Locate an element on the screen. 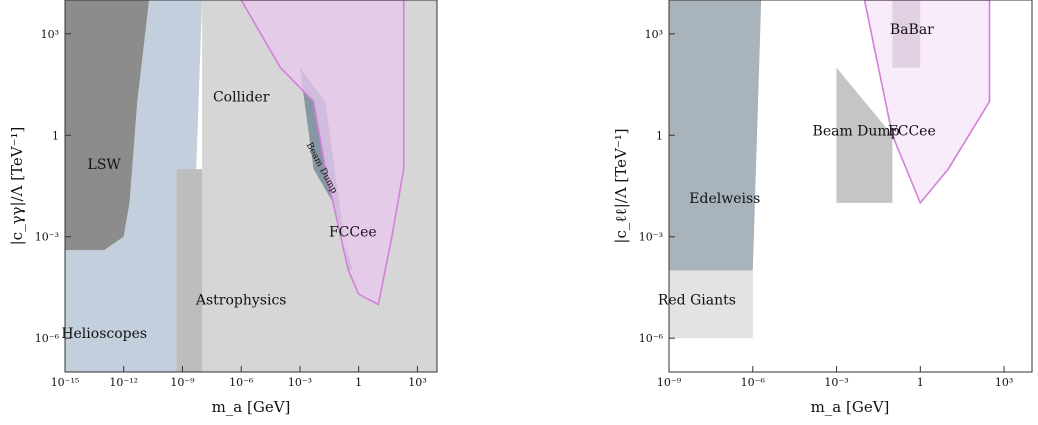 This screenshot has width=1038, height=425. region-red-giants is located at coordinates (711, 304).